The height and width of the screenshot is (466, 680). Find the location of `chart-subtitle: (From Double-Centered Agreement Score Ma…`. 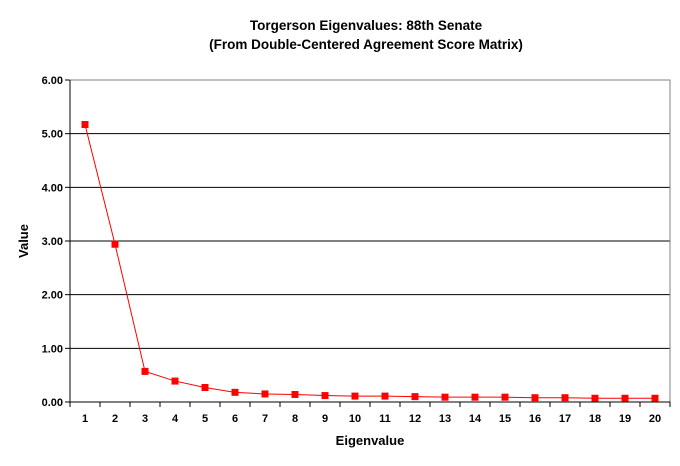

chart-subtitle: (From Double-Centered Agreement Score Ma… is located at coordinates (366, 44).